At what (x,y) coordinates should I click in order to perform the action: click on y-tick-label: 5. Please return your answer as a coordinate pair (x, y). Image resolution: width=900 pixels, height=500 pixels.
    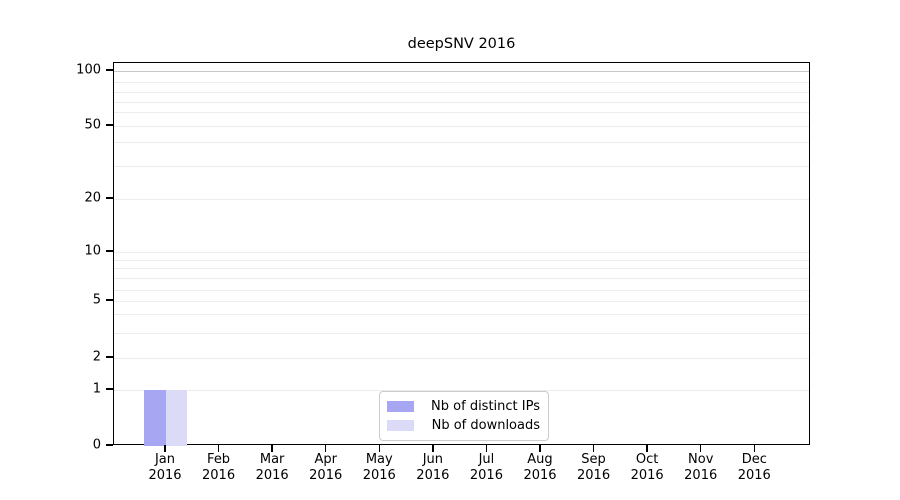
    Looking at the image, I should click on (96, 300).